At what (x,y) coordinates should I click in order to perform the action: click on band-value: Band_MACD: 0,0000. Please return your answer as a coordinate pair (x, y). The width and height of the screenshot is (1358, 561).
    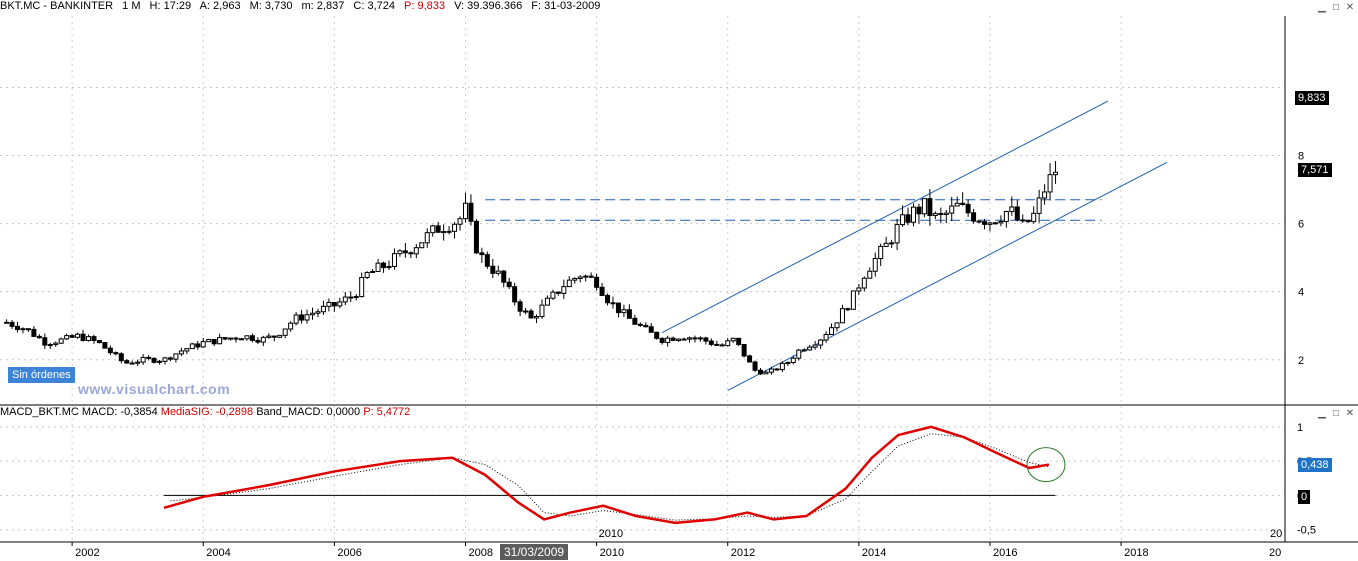
    Looking at the image, I should click on (308, 412).